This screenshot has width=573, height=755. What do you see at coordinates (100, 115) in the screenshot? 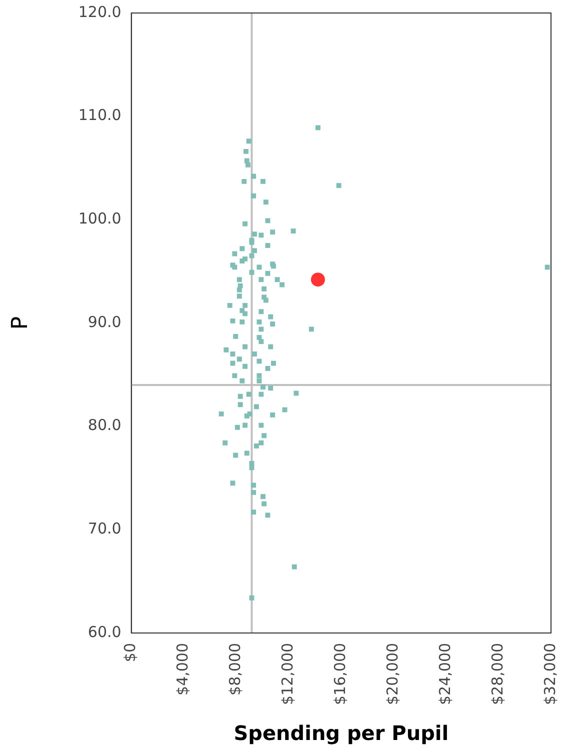
I see `y-tick-label: 110.0` at bounding box center [100, 115].